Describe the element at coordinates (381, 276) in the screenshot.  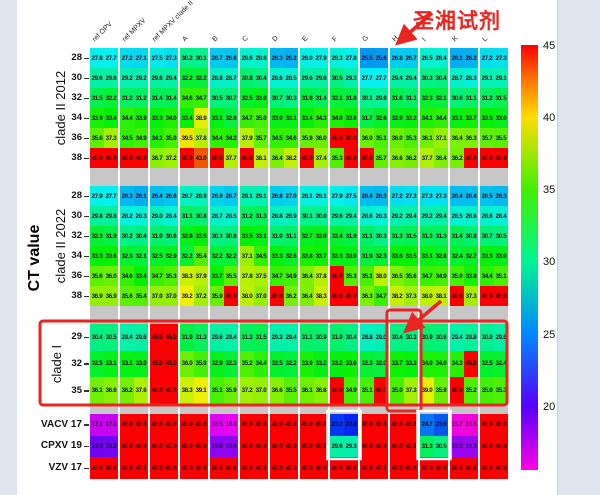
I see `heatmap-cell-value: 38.0` at that location.